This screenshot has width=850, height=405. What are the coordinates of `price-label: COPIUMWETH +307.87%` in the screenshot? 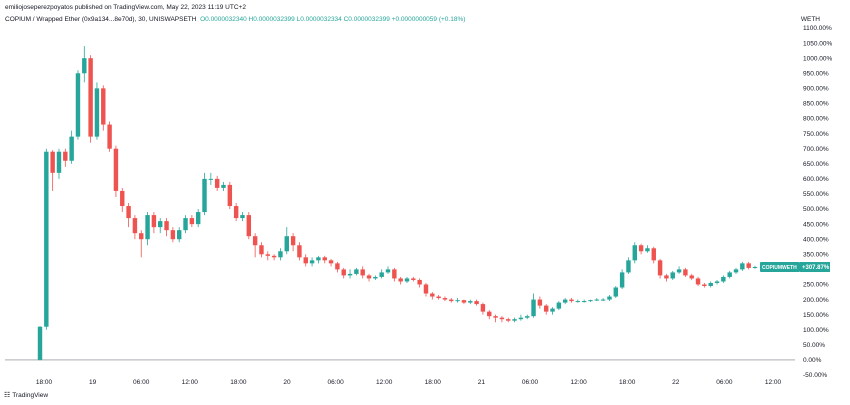 It's located at (795, 267).